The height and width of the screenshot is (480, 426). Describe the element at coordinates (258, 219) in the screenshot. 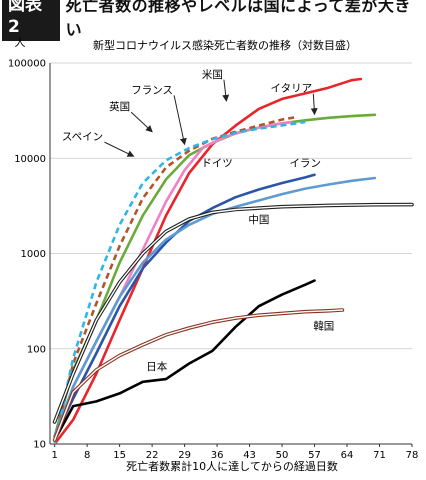

I see `series-label: 中国` at that location.